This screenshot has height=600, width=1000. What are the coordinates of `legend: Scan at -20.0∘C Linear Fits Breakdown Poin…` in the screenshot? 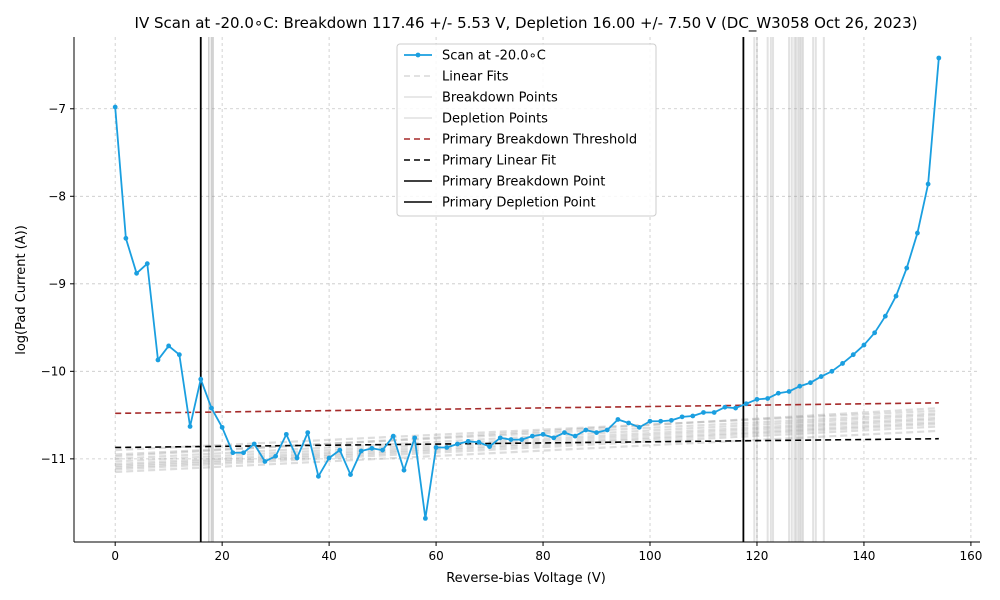 It's located at (526, 130).